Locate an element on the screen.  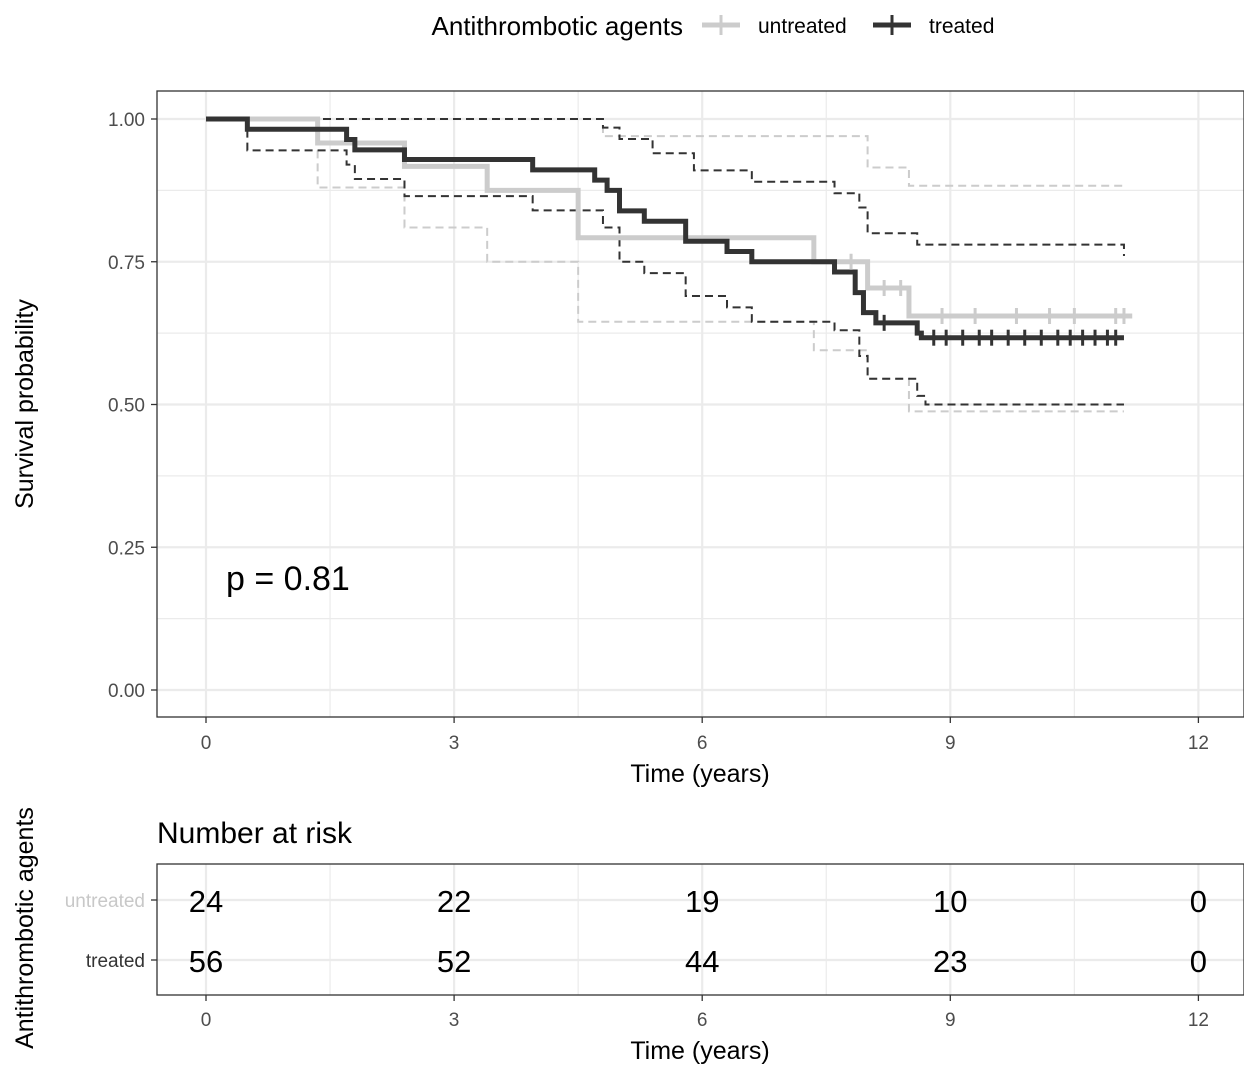
y-tick-label: 0.50 is located at coordinates (126, 406).